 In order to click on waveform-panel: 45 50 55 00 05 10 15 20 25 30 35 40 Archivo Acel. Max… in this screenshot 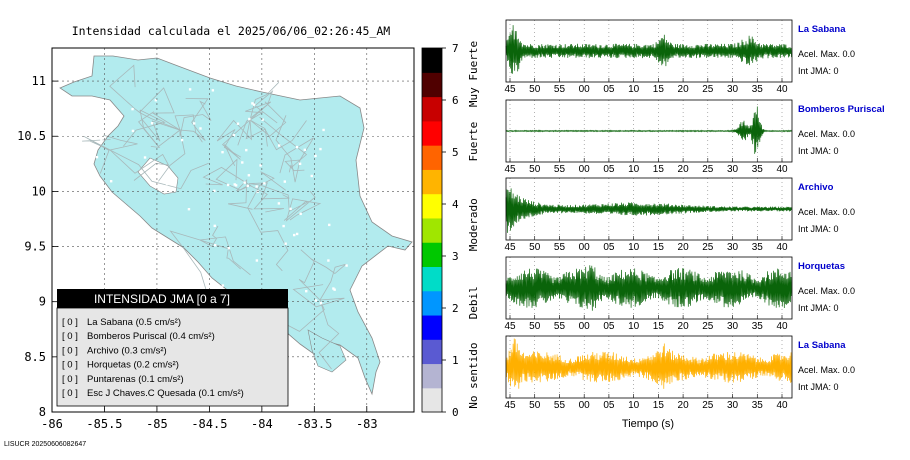, I will do `click(679, 215)`.